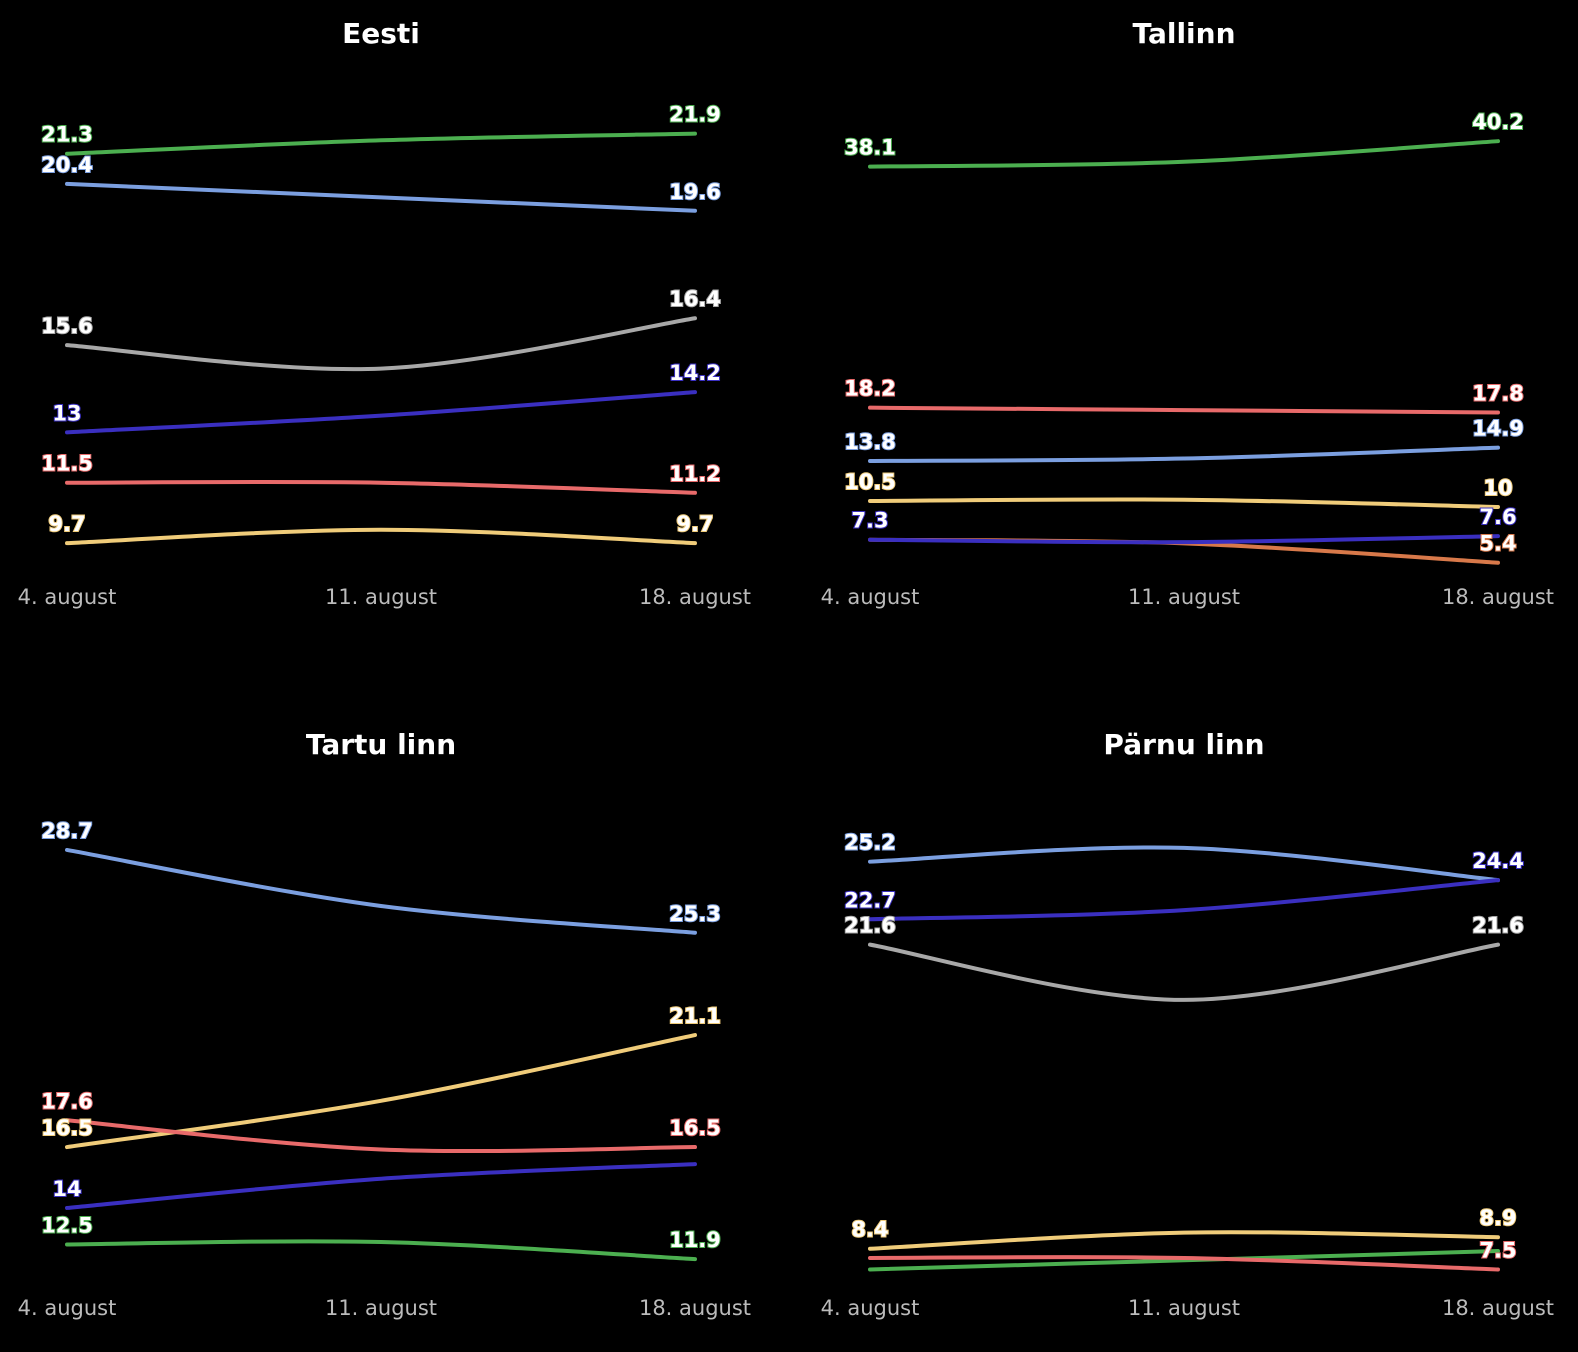 The height and width of the screenshot is (1352, 1578). I want to click on value-label: 12.5, so click(67, 1225).